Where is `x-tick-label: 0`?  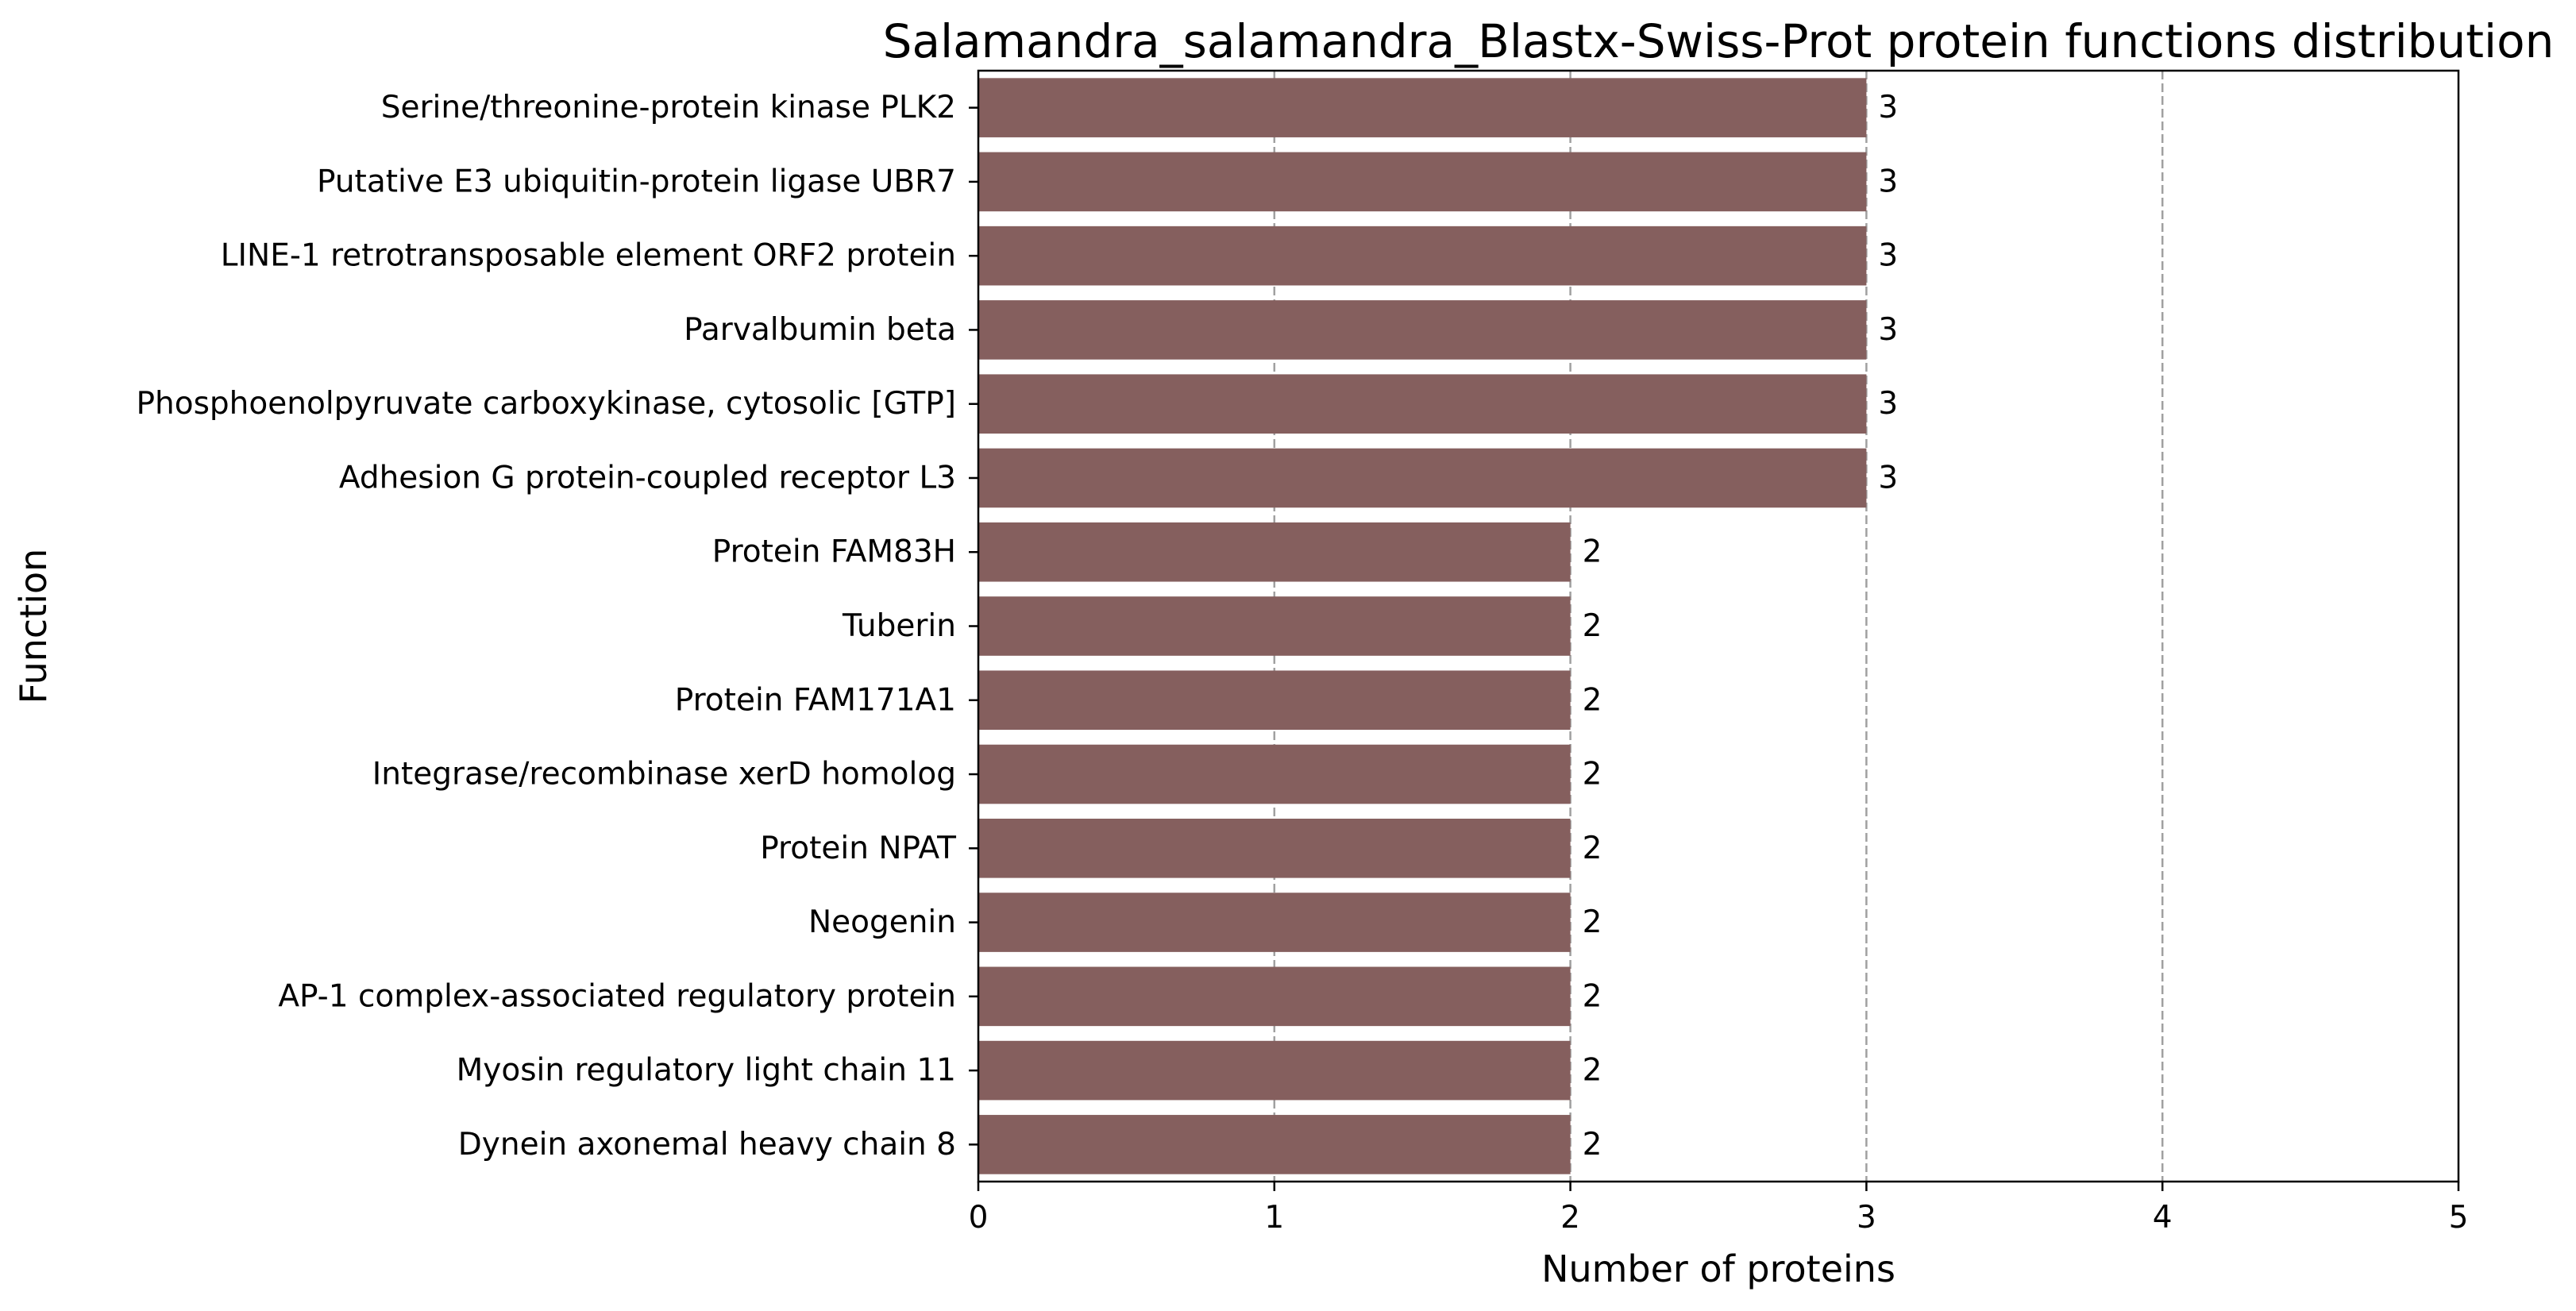 x-tick-label: 0 is located at coordinates (979, 1218).